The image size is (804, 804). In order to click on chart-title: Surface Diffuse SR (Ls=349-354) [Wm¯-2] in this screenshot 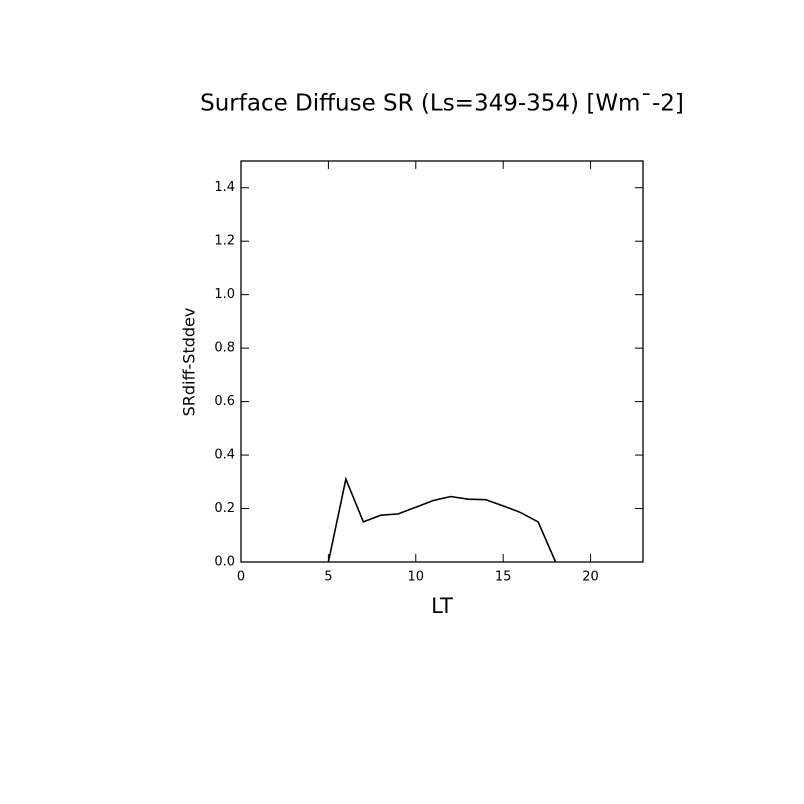, I will do `click(442, 104)`.